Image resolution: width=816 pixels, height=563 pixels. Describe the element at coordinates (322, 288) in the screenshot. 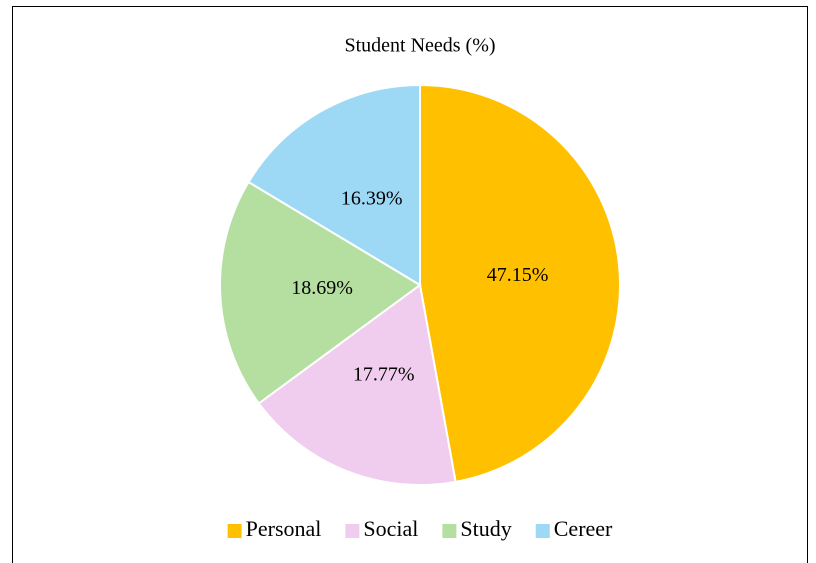

I see `data-label: 18.69%` at that location.